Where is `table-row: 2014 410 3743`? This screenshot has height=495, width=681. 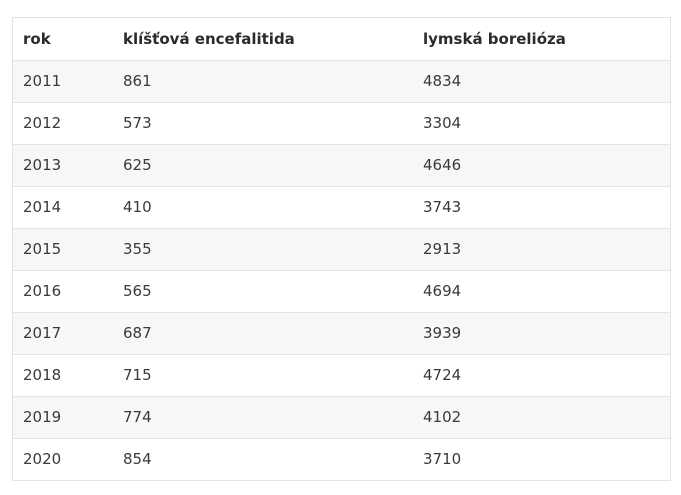
table-row: 2014 410 3743 is located at coordinates (341, 207).